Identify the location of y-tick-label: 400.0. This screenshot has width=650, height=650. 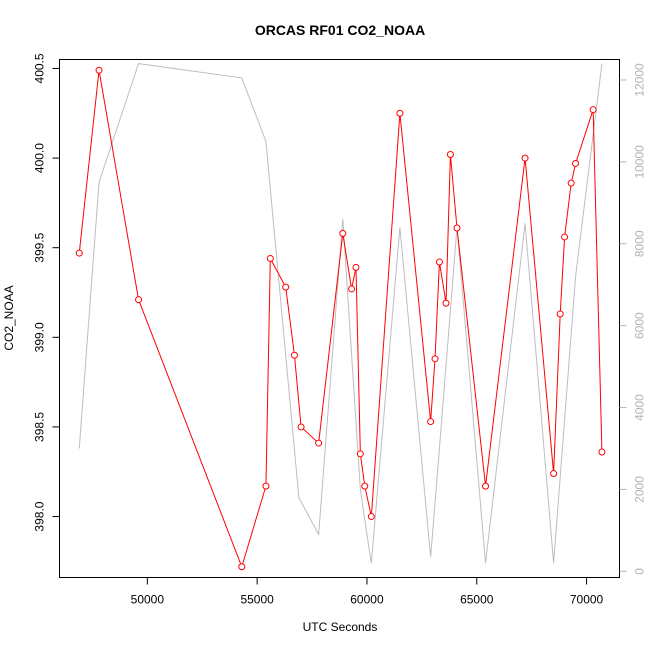
(40, 158).